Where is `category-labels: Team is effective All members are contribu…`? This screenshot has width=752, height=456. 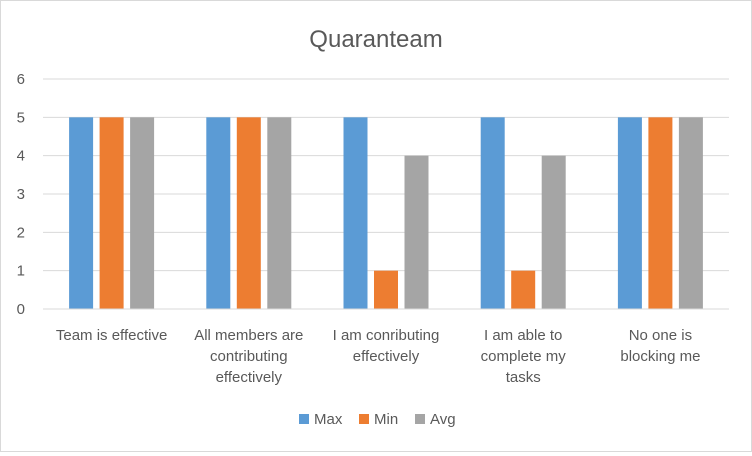 category-labels: Team is effective All members are contribu… is located at coordinates (378, 356).